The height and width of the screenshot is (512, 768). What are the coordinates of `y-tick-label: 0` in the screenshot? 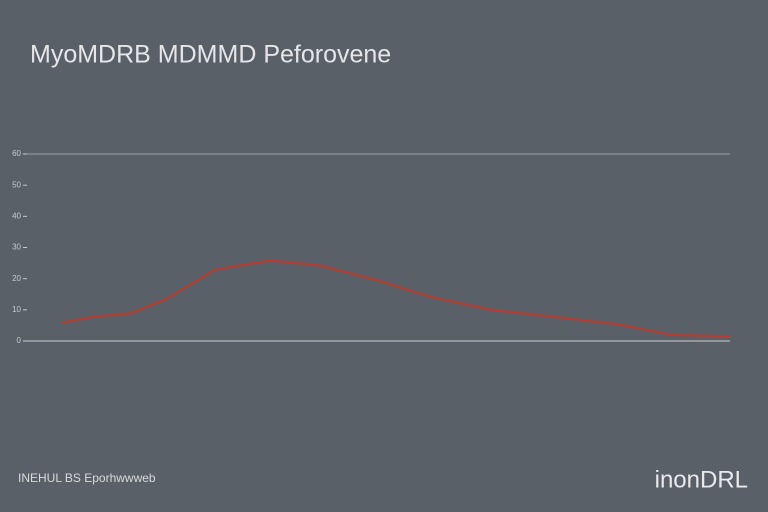 It's located at (19, 340).